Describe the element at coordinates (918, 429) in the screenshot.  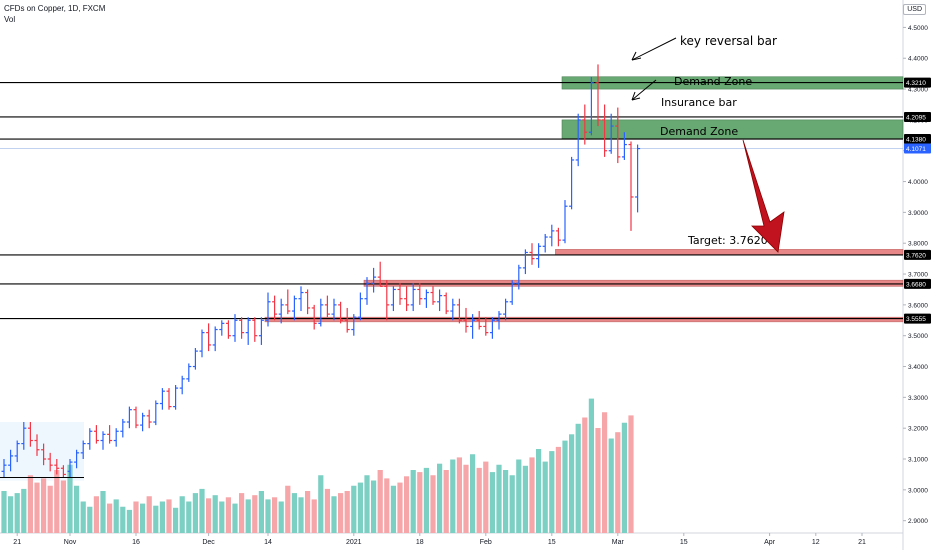
I see `y-tick-label: 3.2000` at that location.